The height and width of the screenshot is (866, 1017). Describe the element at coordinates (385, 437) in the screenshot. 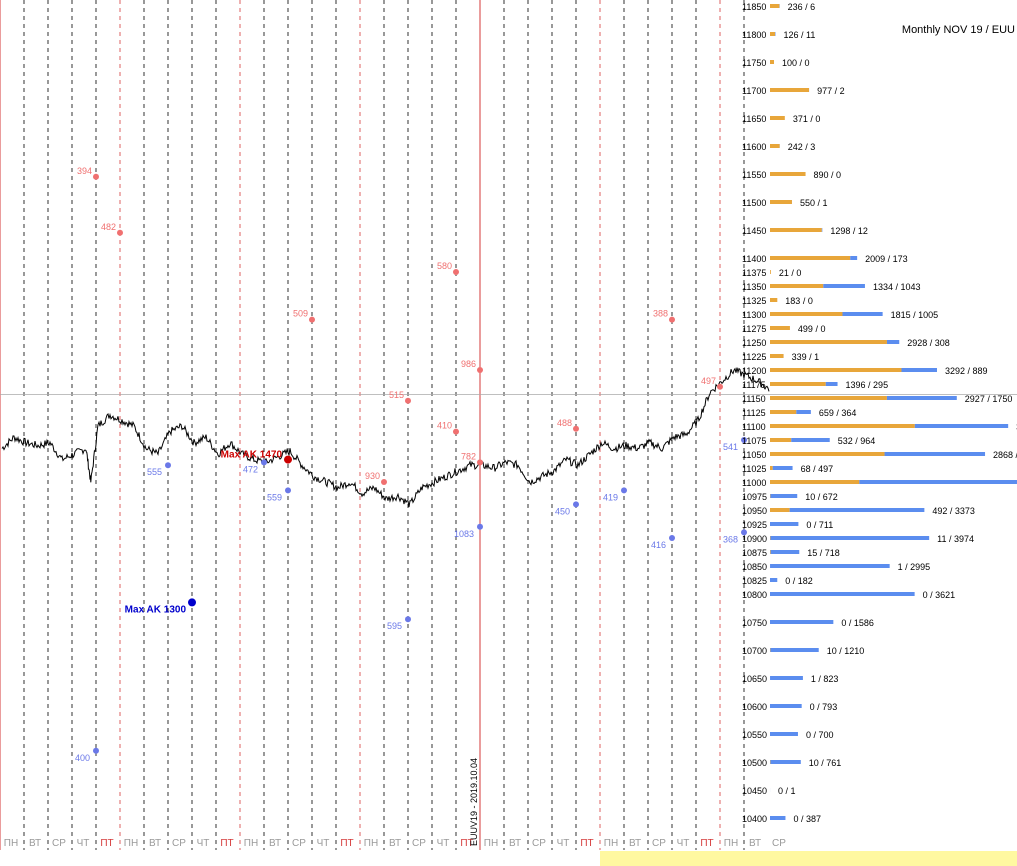

I see `price-series` at that location.